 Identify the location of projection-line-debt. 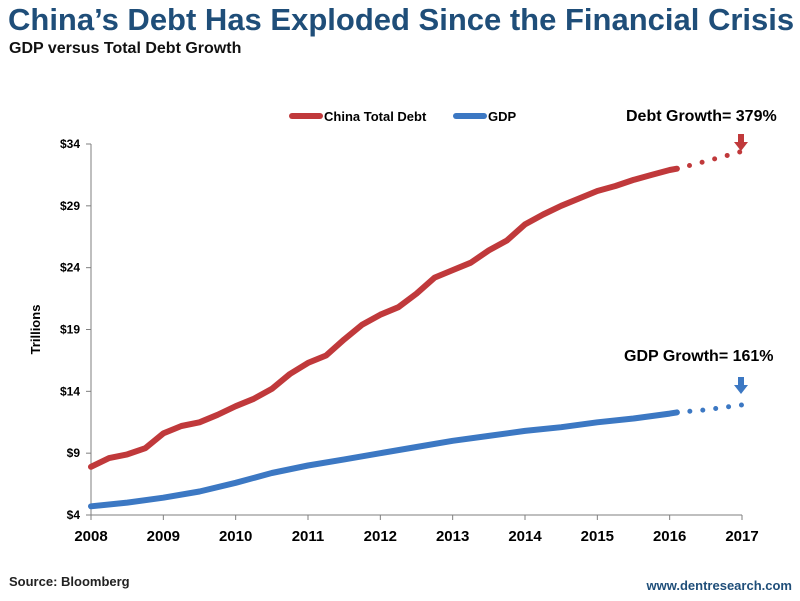
(709, 160).